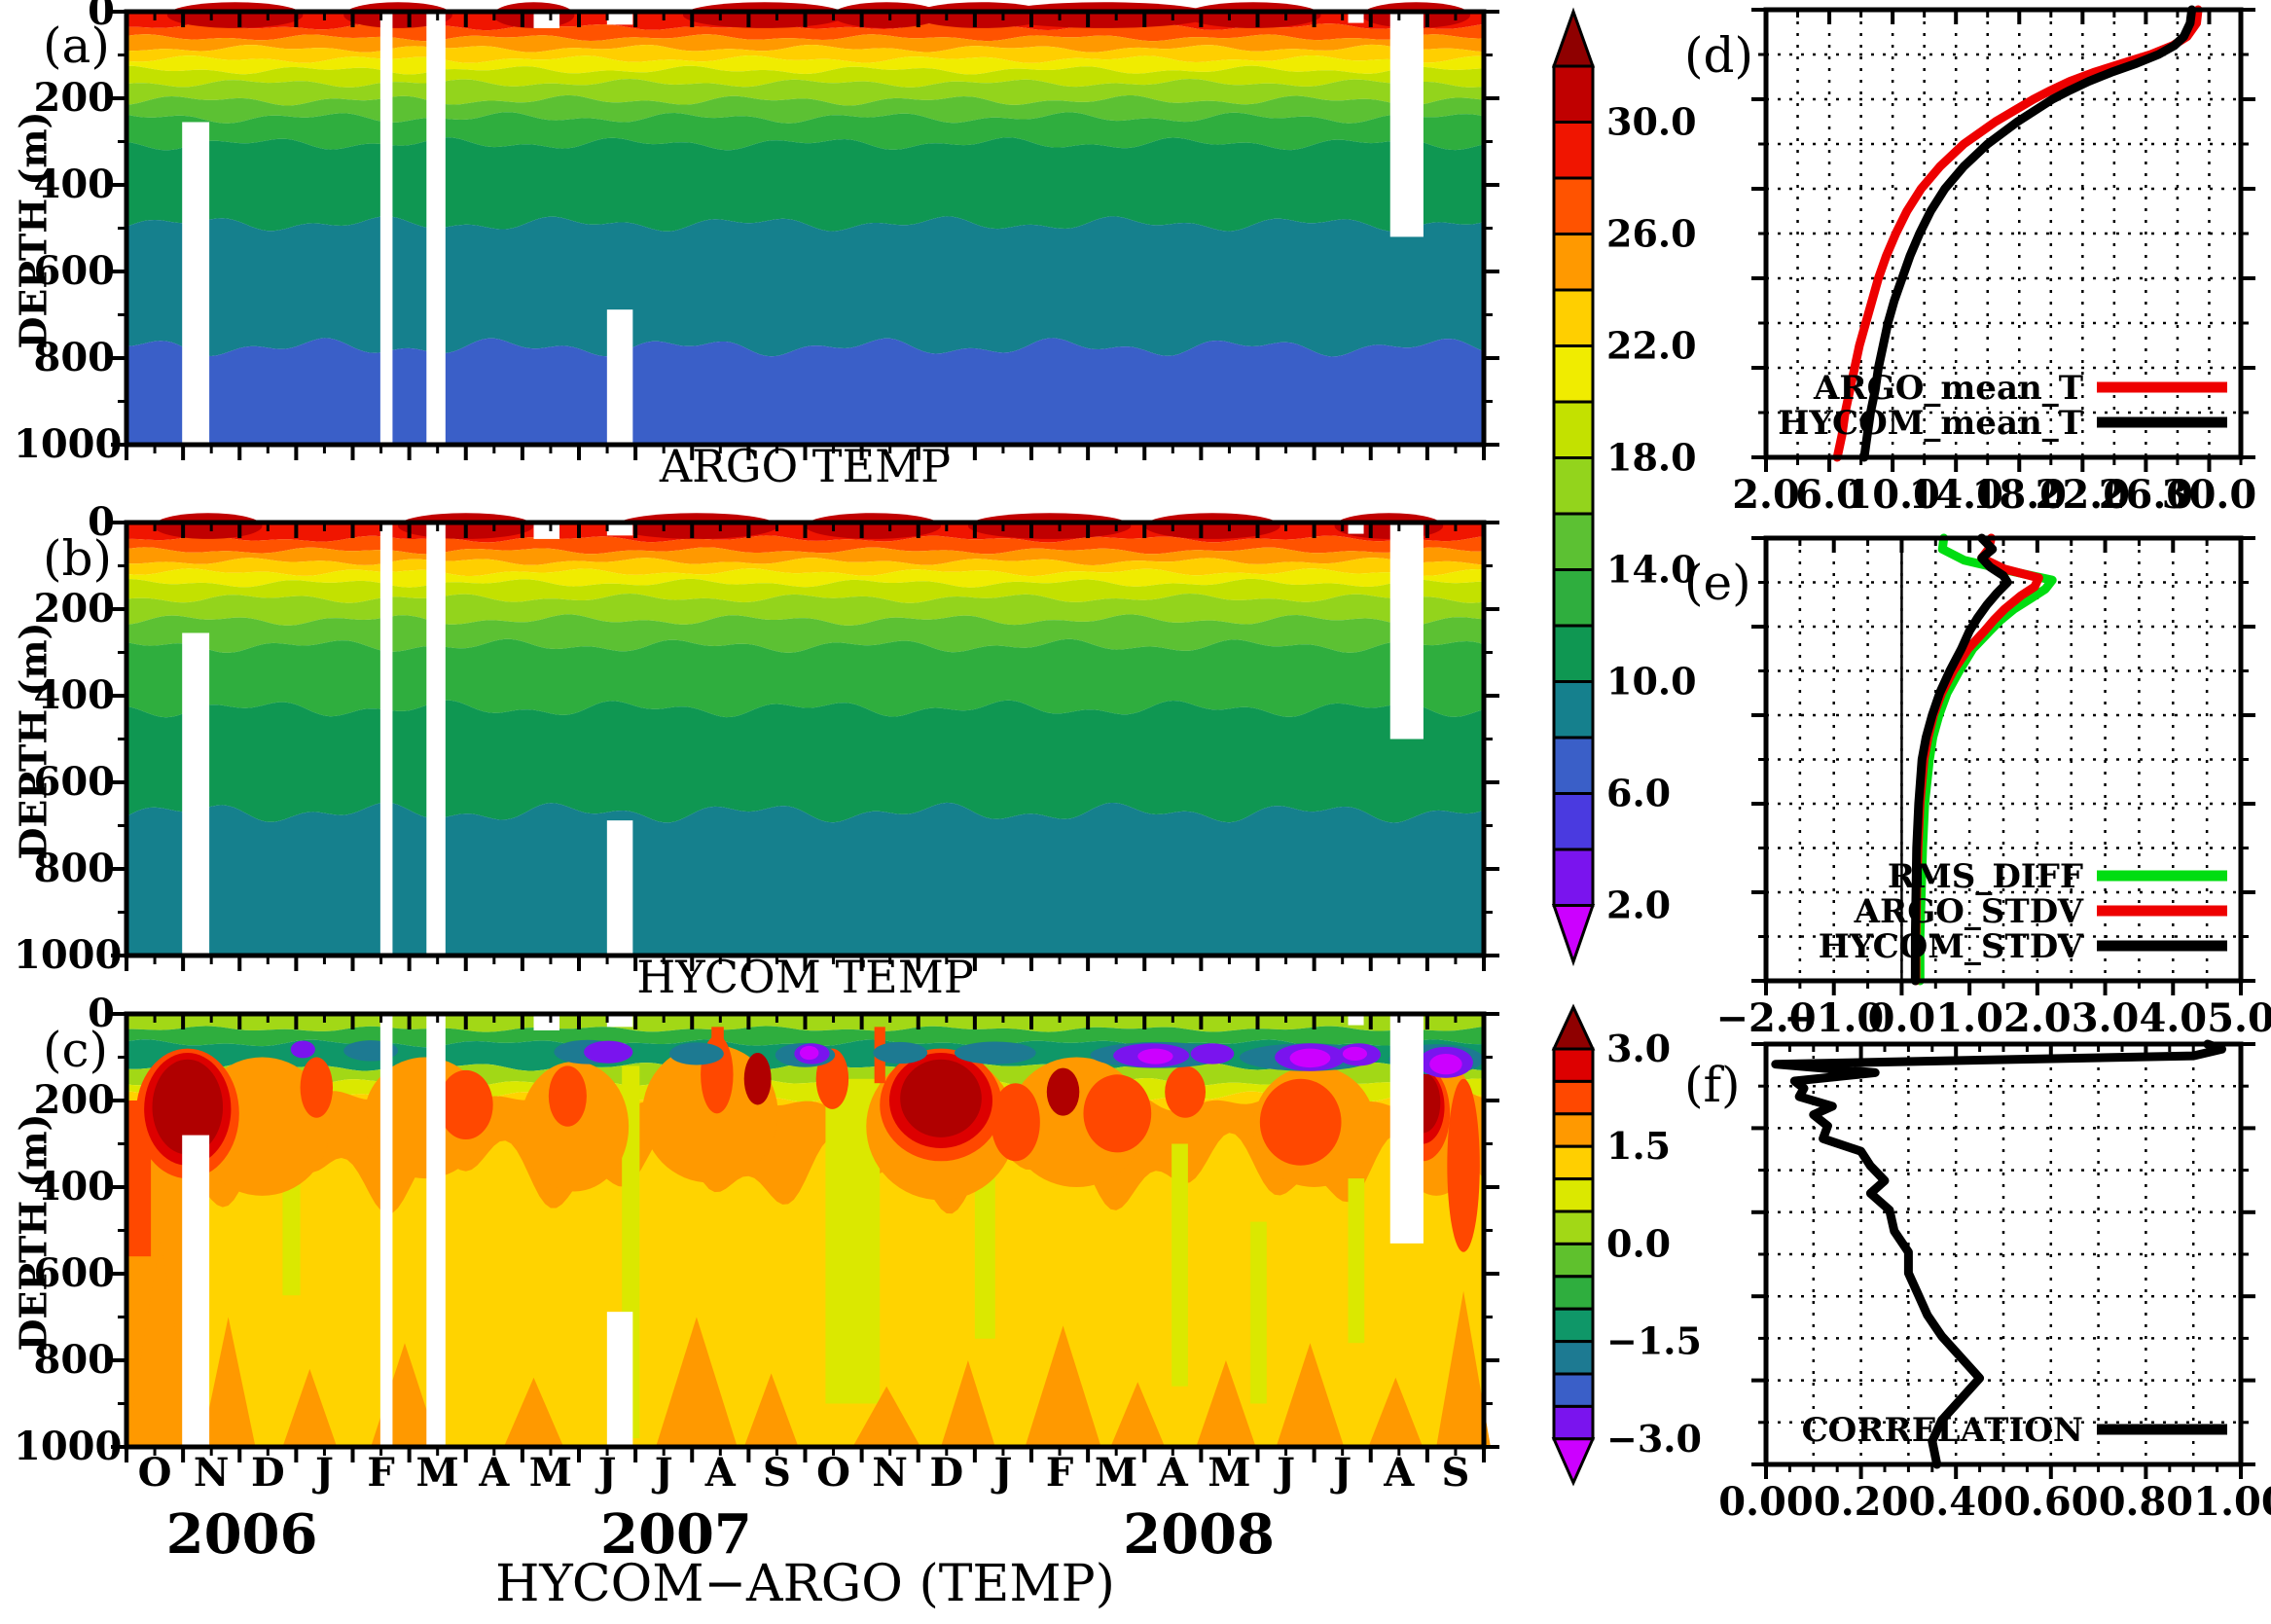  I want to click on month-label-7: M, so click(550, 1473).